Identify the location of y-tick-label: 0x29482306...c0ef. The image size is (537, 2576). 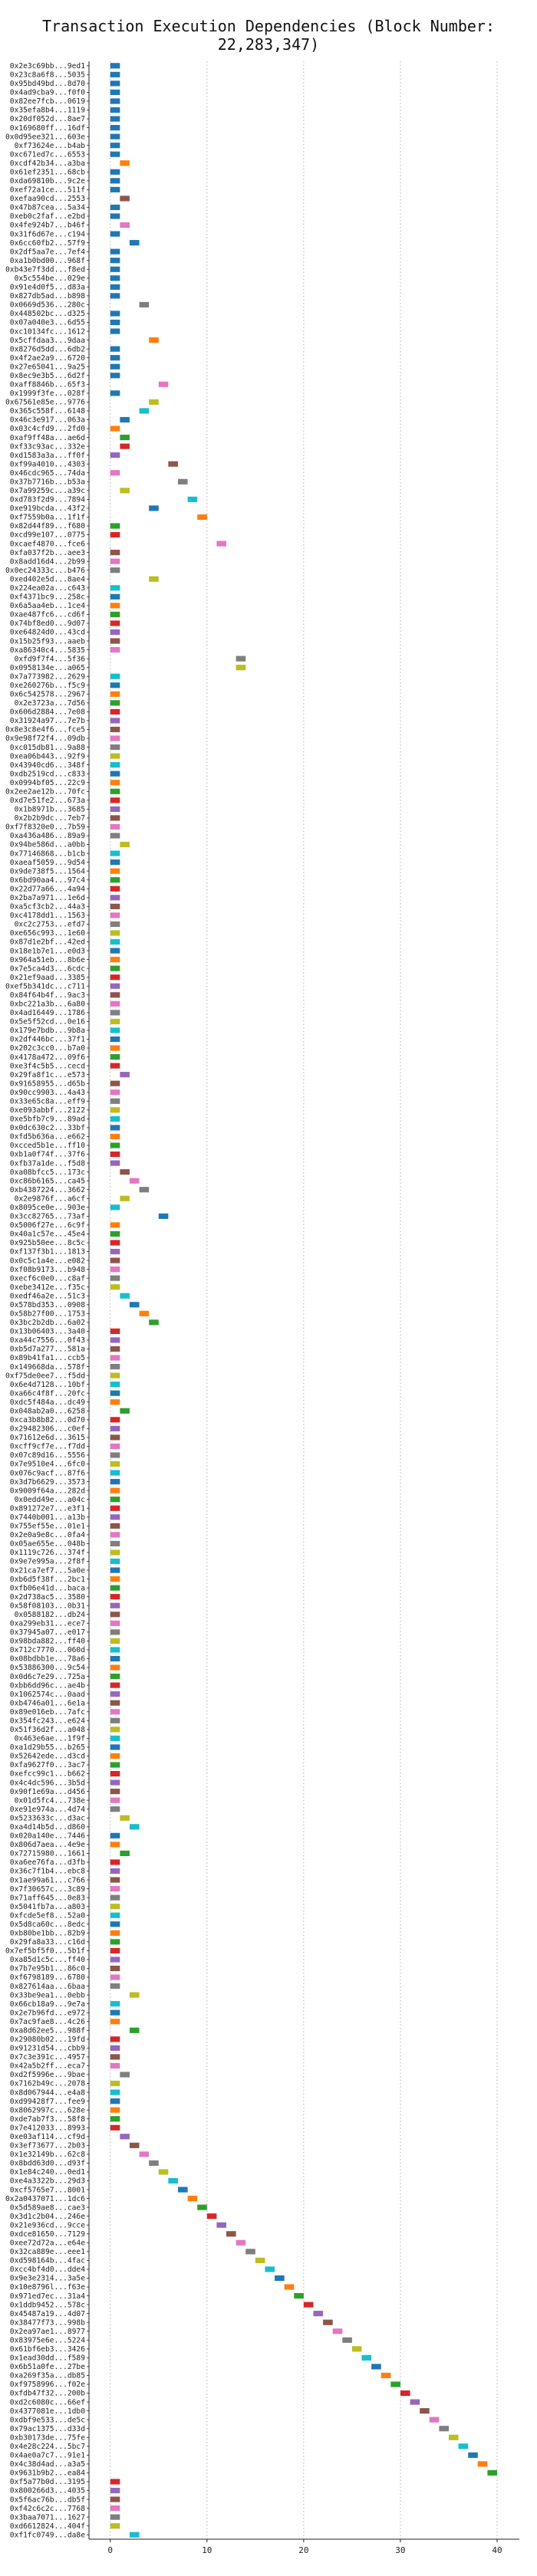
(47, 1430).